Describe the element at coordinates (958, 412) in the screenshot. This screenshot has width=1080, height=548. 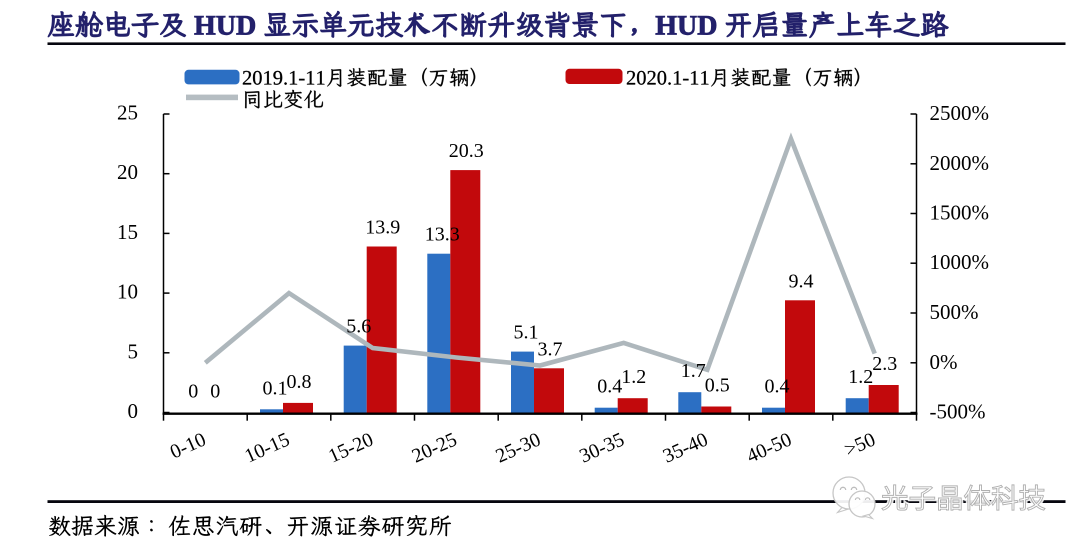
I see `svg-text: -500%` at that location.